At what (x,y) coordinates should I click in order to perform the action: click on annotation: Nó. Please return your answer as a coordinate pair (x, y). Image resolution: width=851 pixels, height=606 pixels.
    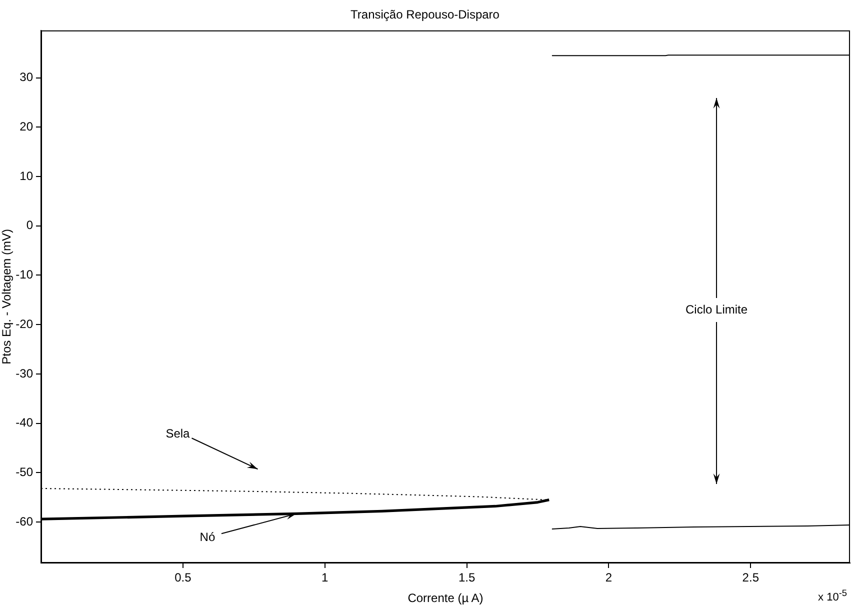
    Looking at the image, I should click on (208, 537).